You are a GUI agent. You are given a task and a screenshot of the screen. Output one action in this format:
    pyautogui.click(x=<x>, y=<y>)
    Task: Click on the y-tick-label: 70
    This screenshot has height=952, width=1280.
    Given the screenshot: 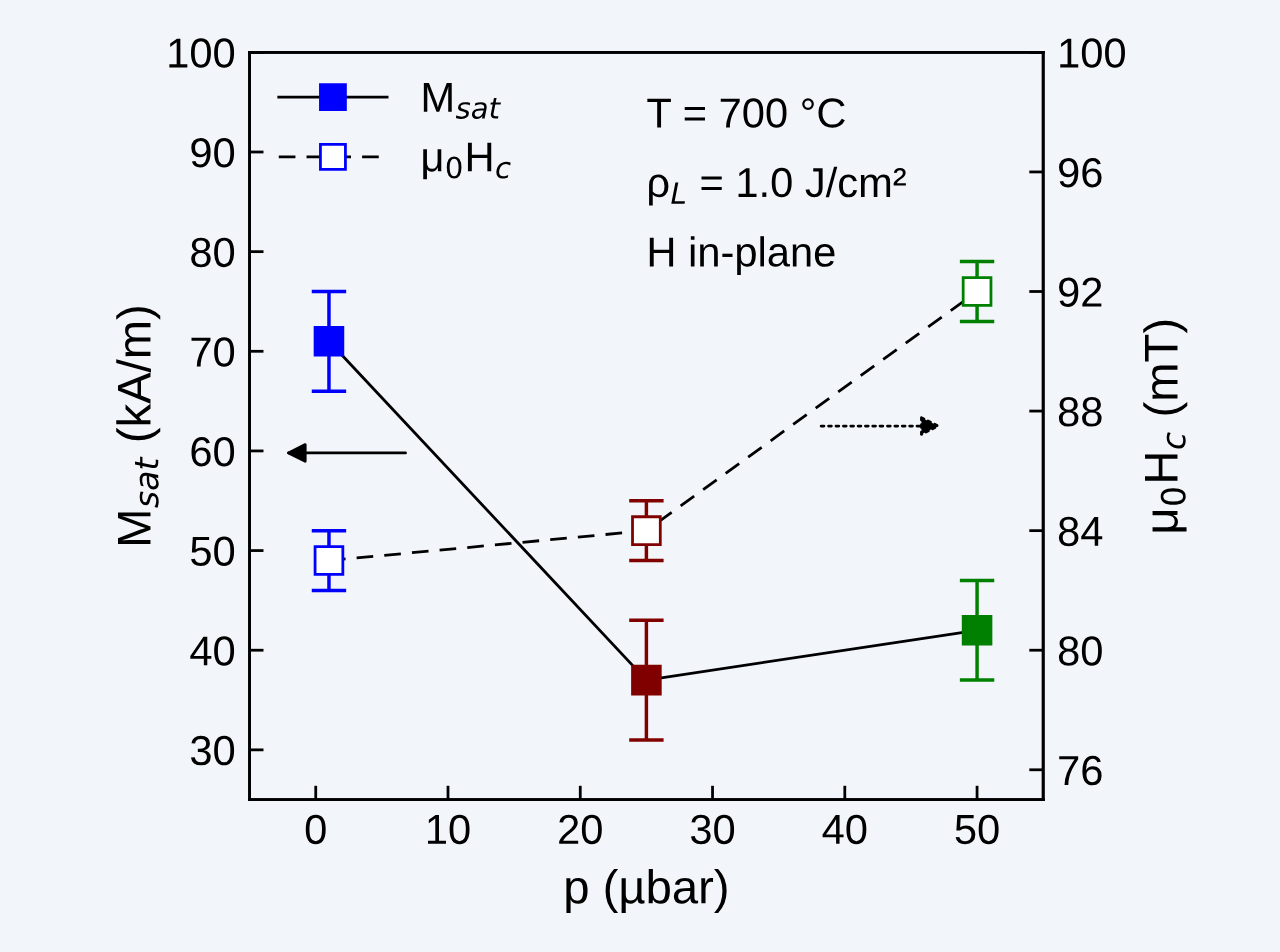 What is the action you would take?
    pyautogui.click(x=213, y=352)
    